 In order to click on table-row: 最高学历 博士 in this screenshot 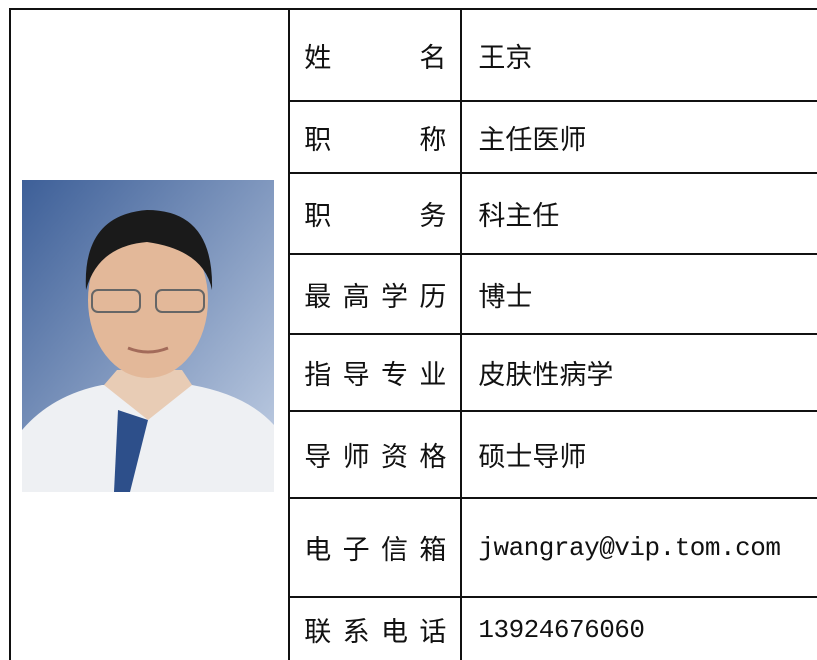, I will do `click(413, 294)`.